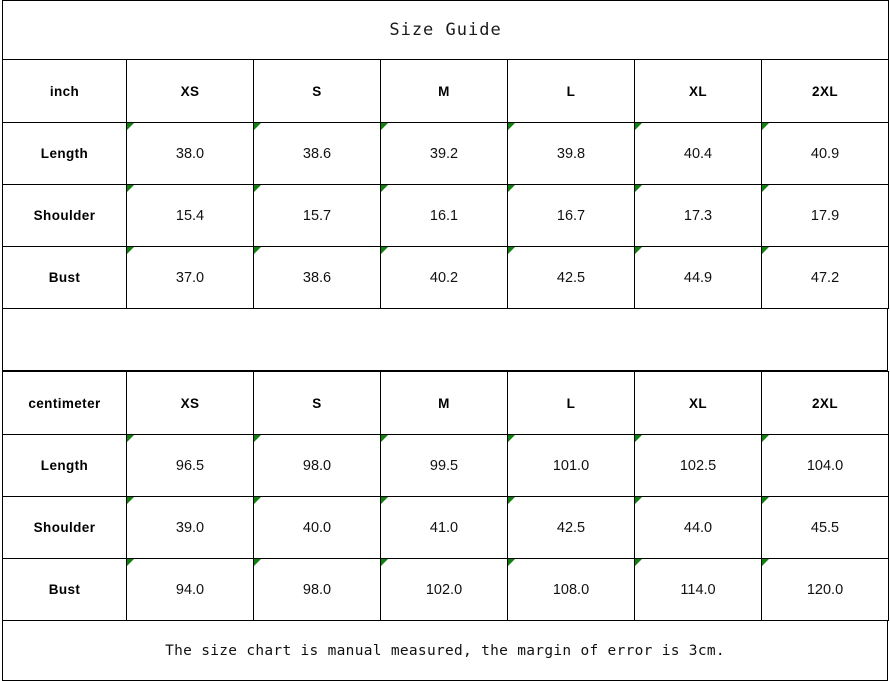 This screenshot has height=681, width=890. I want to click on cell-cm-length-xl: 102.5, so click(698, 465).